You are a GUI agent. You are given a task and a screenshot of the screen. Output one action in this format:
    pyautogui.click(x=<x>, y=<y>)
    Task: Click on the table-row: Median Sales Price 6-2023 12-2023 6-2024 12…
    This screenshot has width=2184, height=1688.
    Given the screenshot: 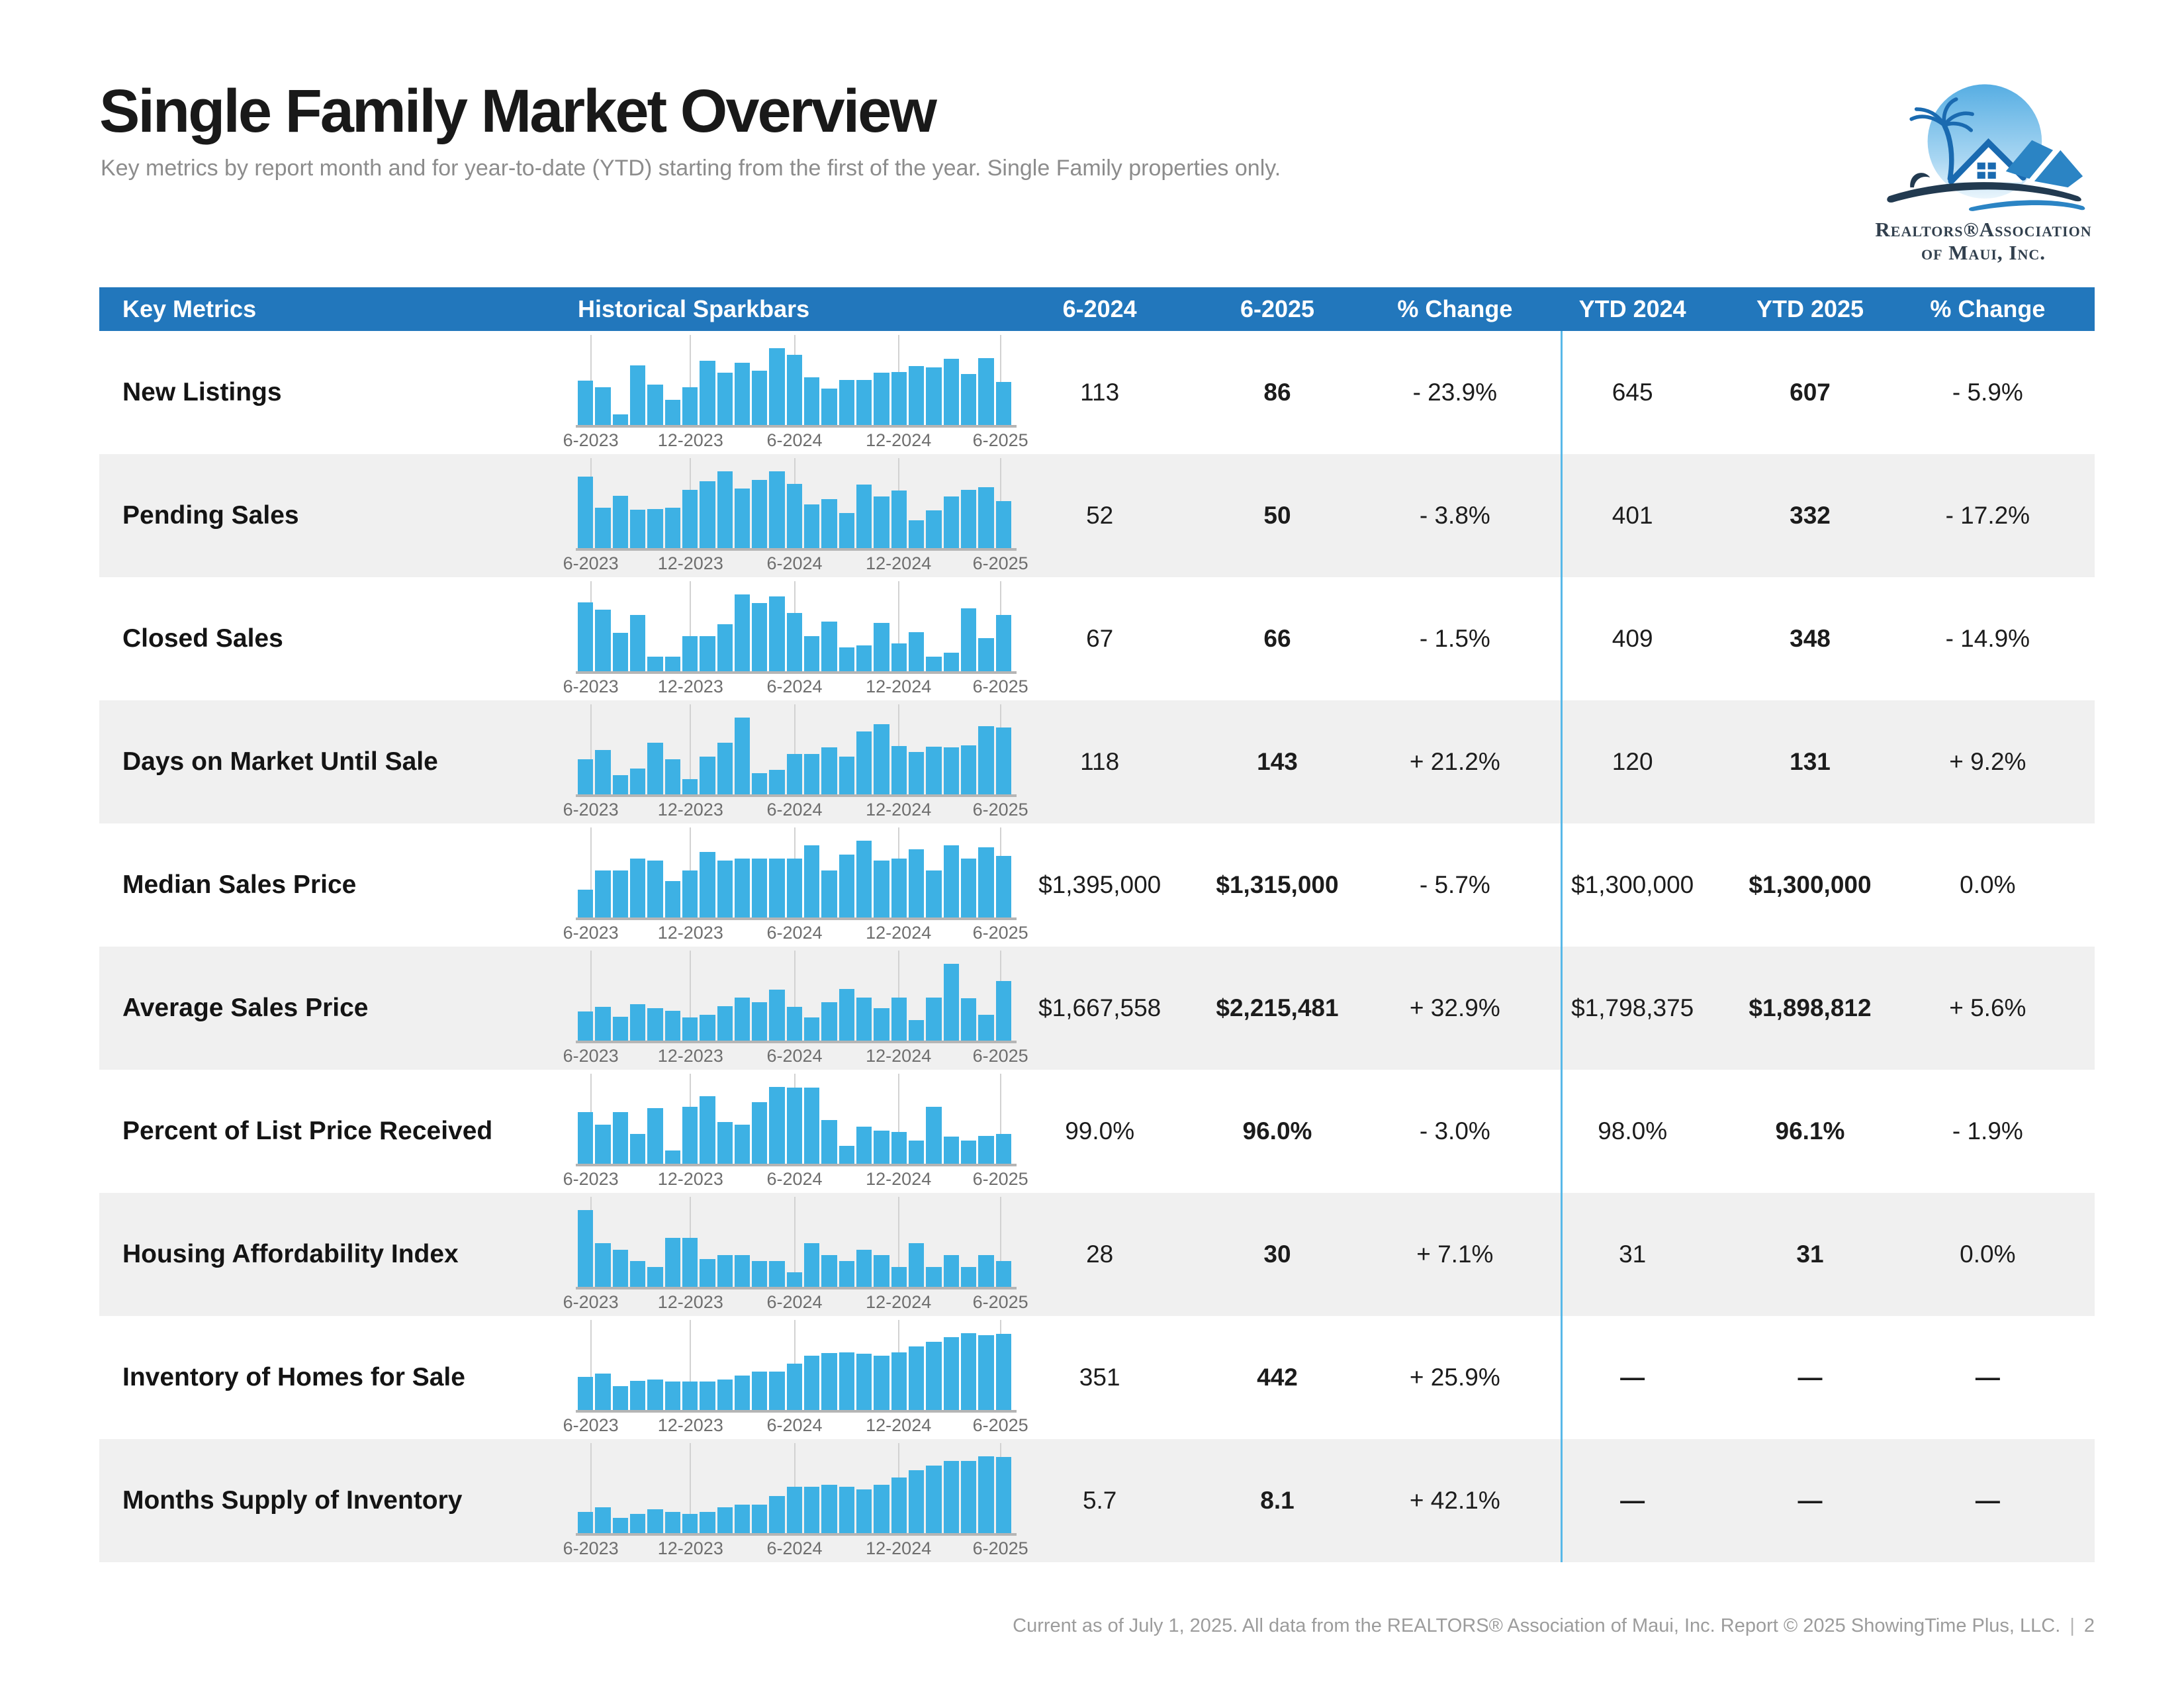 What is the action you would take?
    pyautogui.click(x=1097, y=885)
    